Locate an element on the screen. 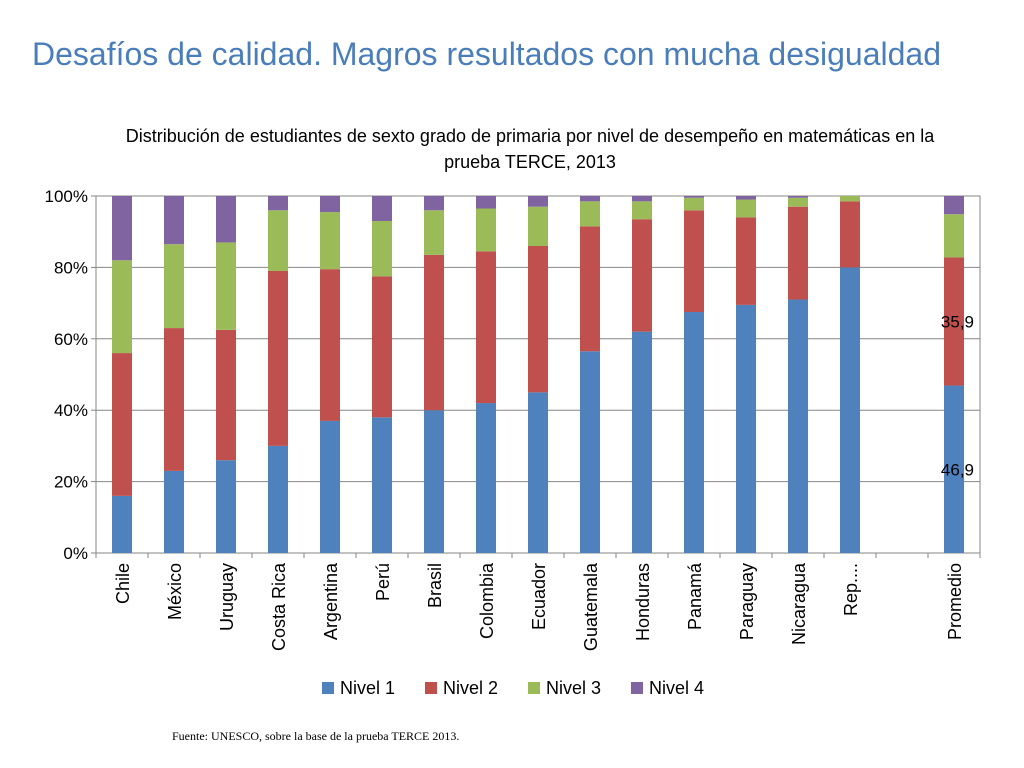 Image resolution: width=1024 pixels, height=768 pixels. y-tick-label: 80% is located at coordinates (71, 267).